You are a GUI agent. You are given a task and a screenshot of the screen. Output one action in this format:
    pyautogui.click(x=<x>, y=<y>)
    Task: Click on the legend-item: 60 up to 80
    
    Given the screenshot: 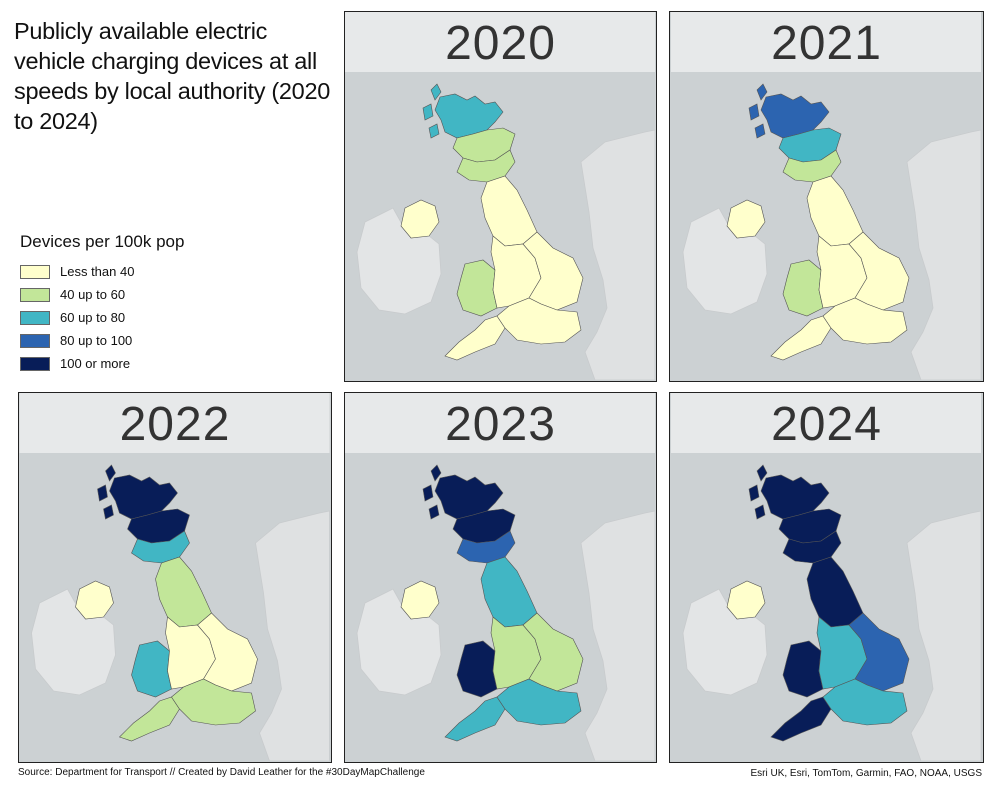 What is the action you would take?
    pyautogui.click(x=102, y=317)
    